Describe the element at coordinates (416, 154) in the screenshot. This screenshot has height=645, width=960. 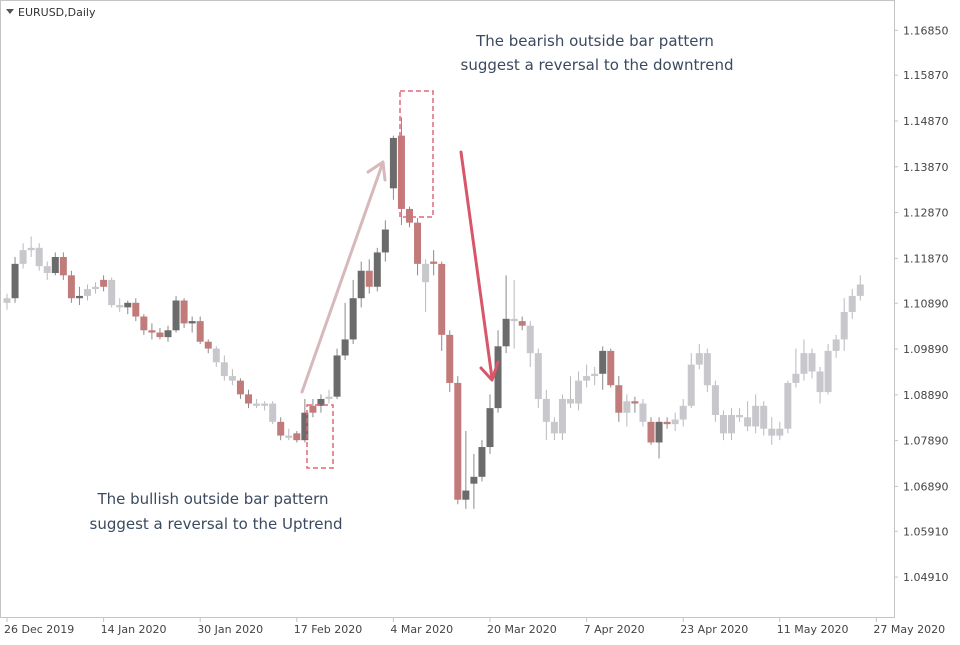
I see `bearish-pattern-box` at that location.